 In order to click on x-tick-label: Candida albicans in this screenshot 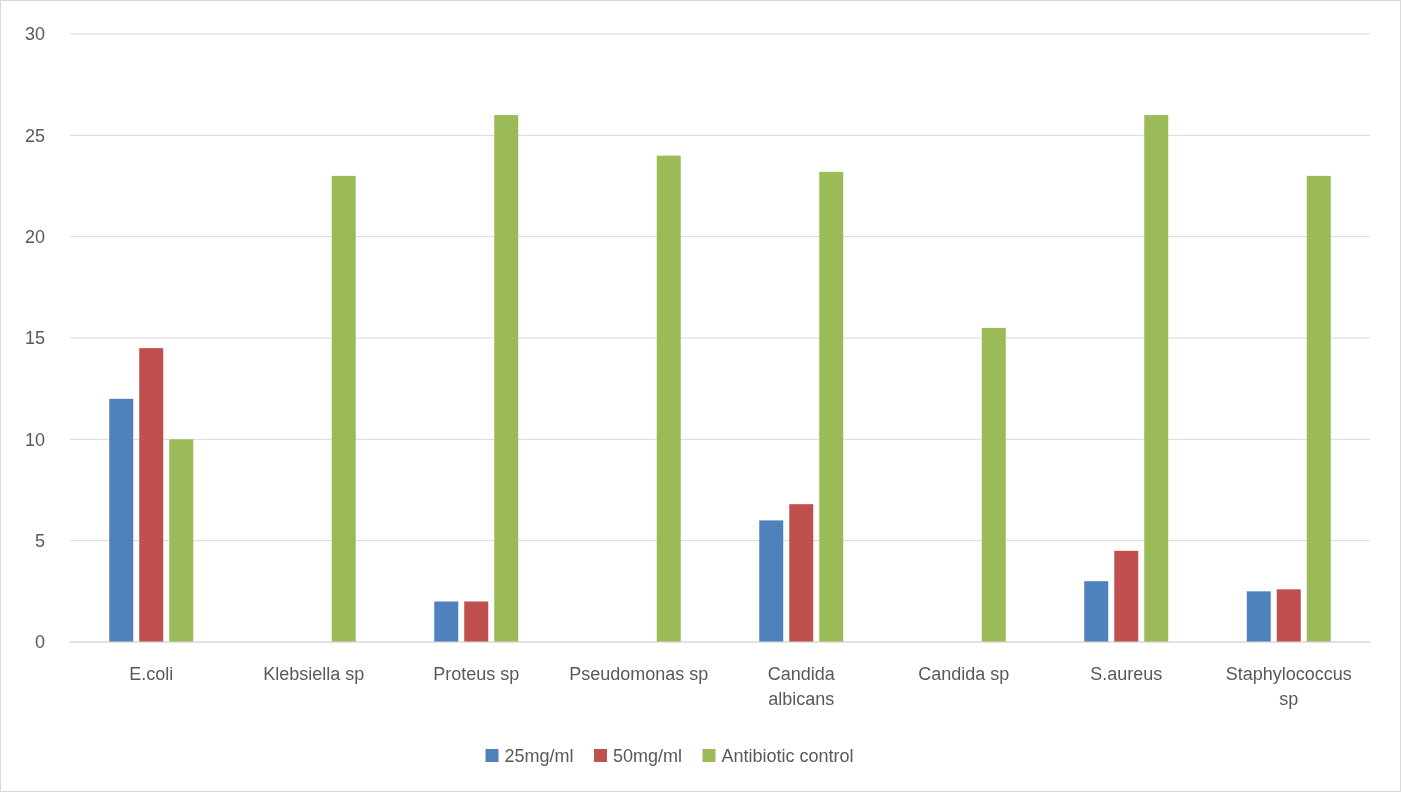, I will do `click(801, 686)`.